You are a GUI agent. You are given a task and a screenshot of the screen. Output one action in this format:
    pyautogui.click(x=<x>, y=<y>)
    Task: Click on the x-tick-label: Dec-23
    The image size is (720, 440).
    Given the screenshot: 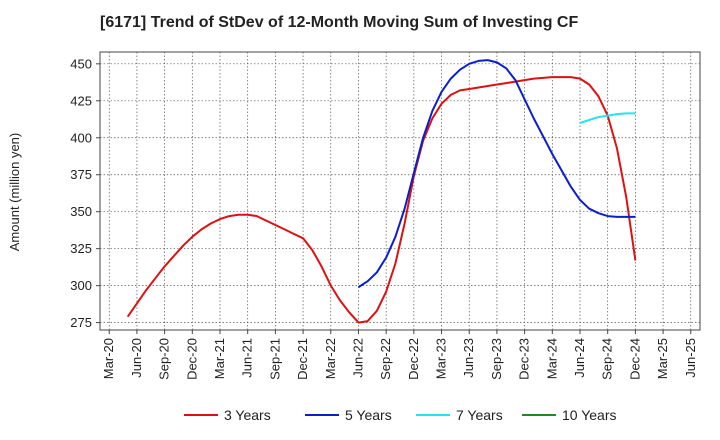 What is the action you would take?
    pyautogui.click(x=524, y=359)
    